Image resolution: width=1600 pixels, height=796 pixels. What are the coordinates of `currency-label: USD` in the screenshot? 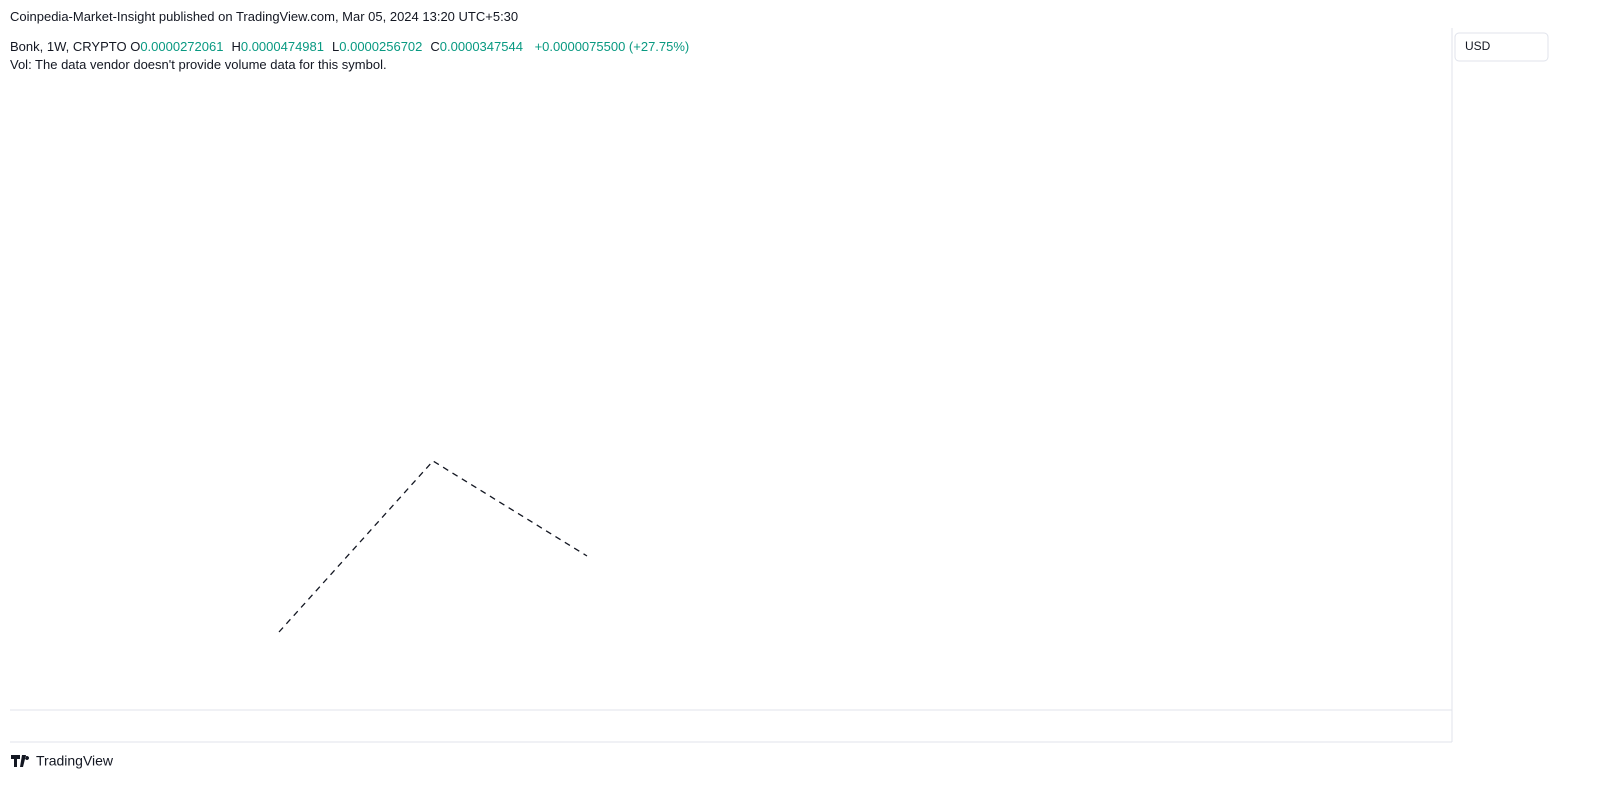 It's located at (1478, 46).